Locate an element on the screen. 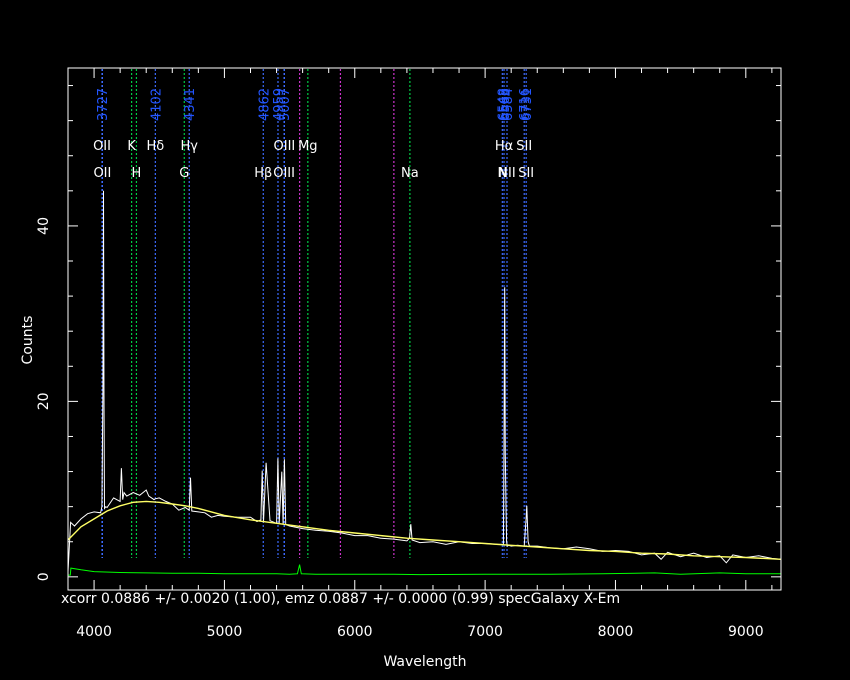 The image size is (850, 680). line-wavelength-label: 6716 is located at coordinates (525, 104).